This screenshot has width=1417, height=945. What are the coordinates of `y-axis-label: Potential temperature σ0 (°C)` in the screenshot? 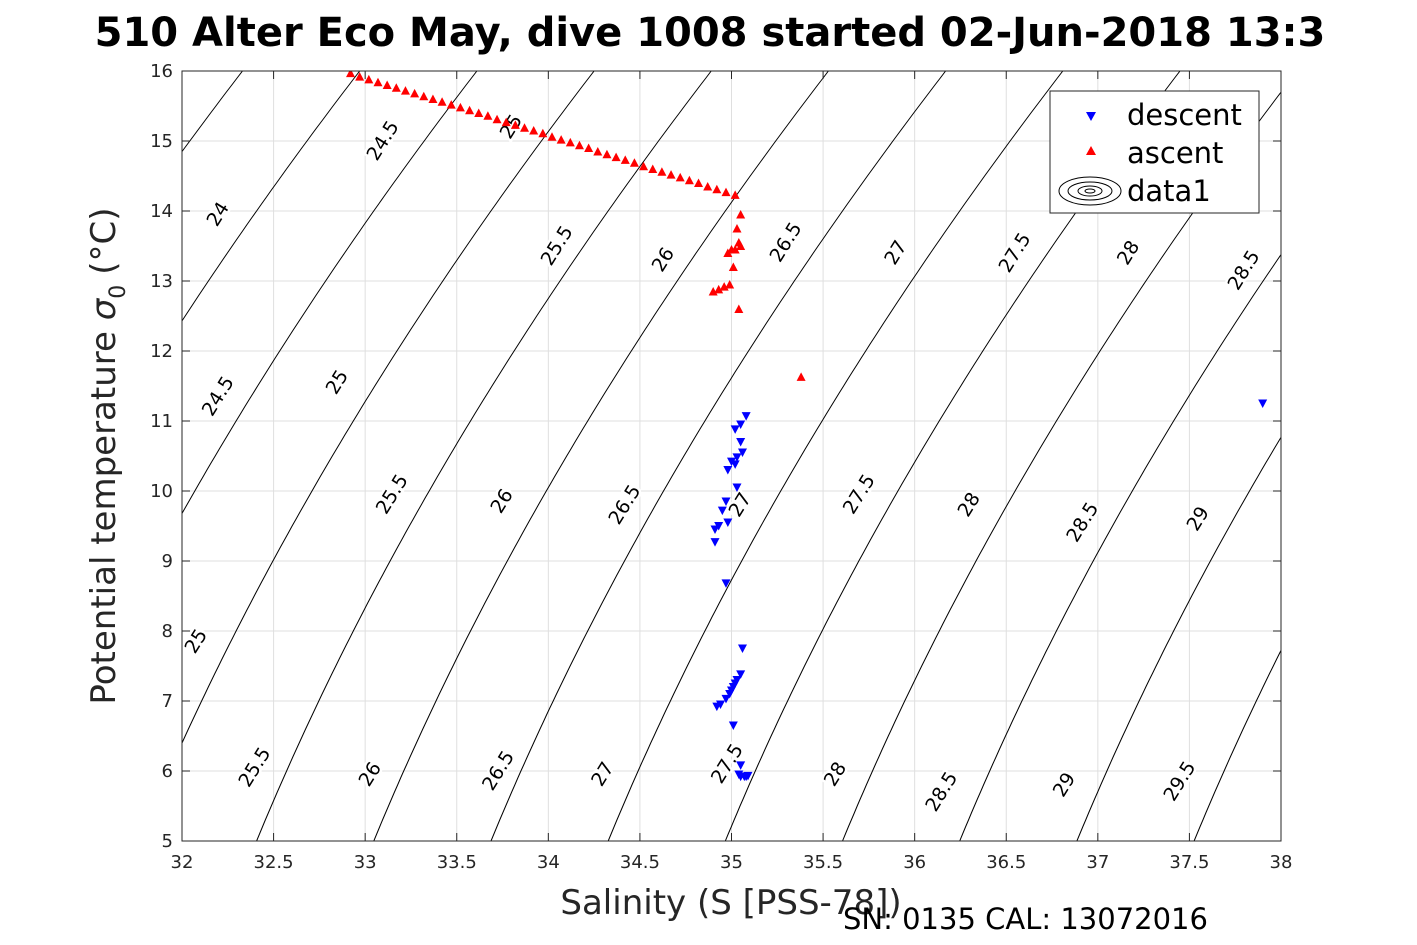 It's located at (107, 455).